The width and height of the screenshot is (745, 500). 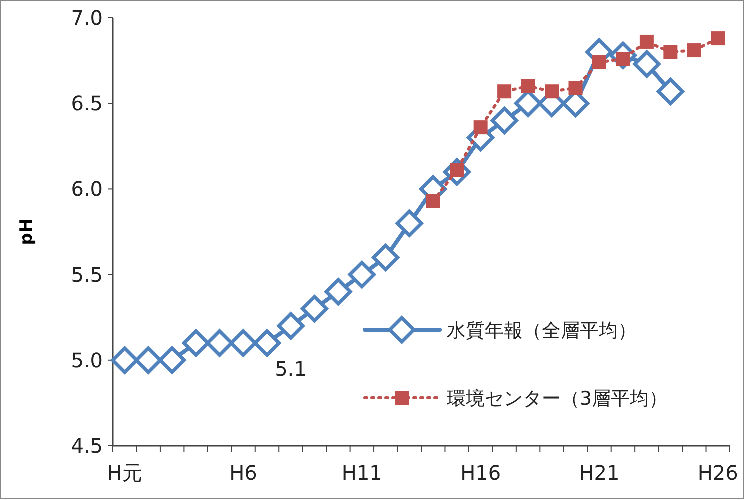 What do you see at coordinates (599, 473) in the screenshot?
I see `x-tick-label: H21` at bounding box center [599, 473].